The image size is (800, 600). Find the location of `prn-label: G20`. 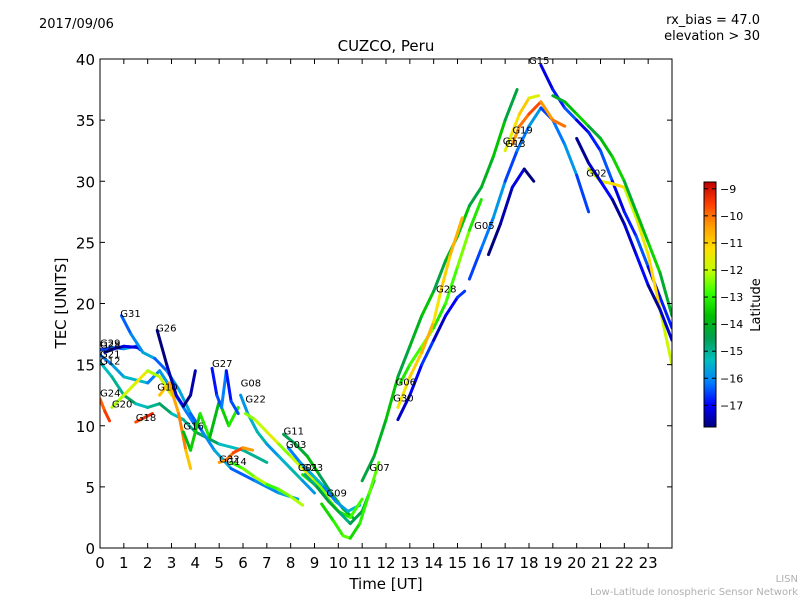

prn-label: G20 is located at coordinates (122, 404).